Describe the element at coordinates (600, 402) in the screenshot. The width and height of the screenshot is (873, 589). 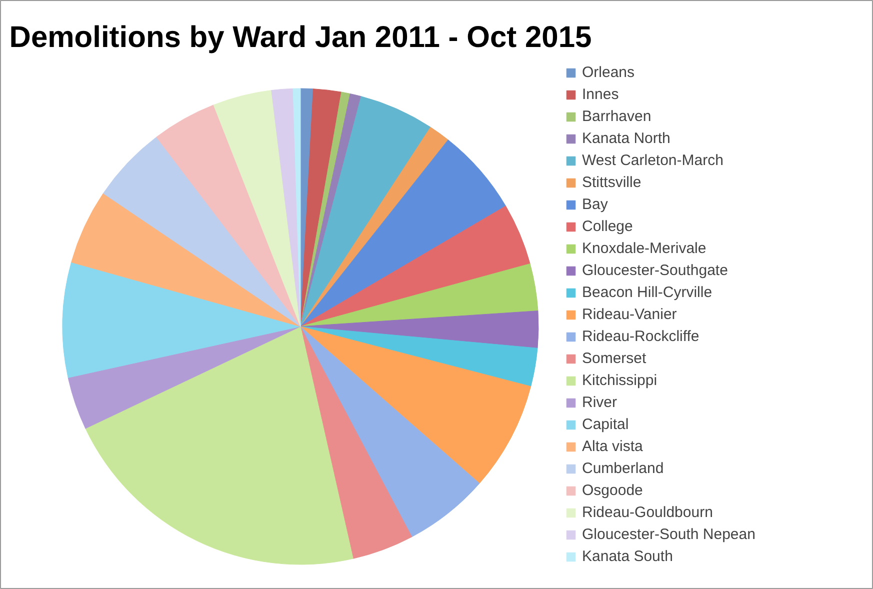
I see `legend-label: River` at that location.